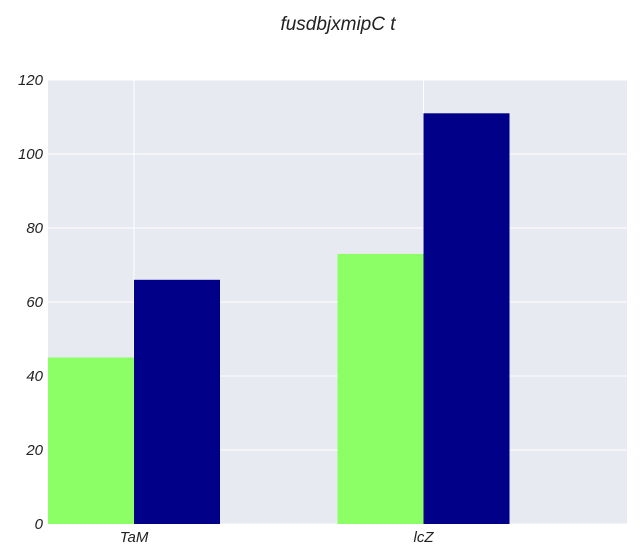 This screenshot has width=640, height=560. I want to click on y-tick-label-4: 80, so click(34, 228).